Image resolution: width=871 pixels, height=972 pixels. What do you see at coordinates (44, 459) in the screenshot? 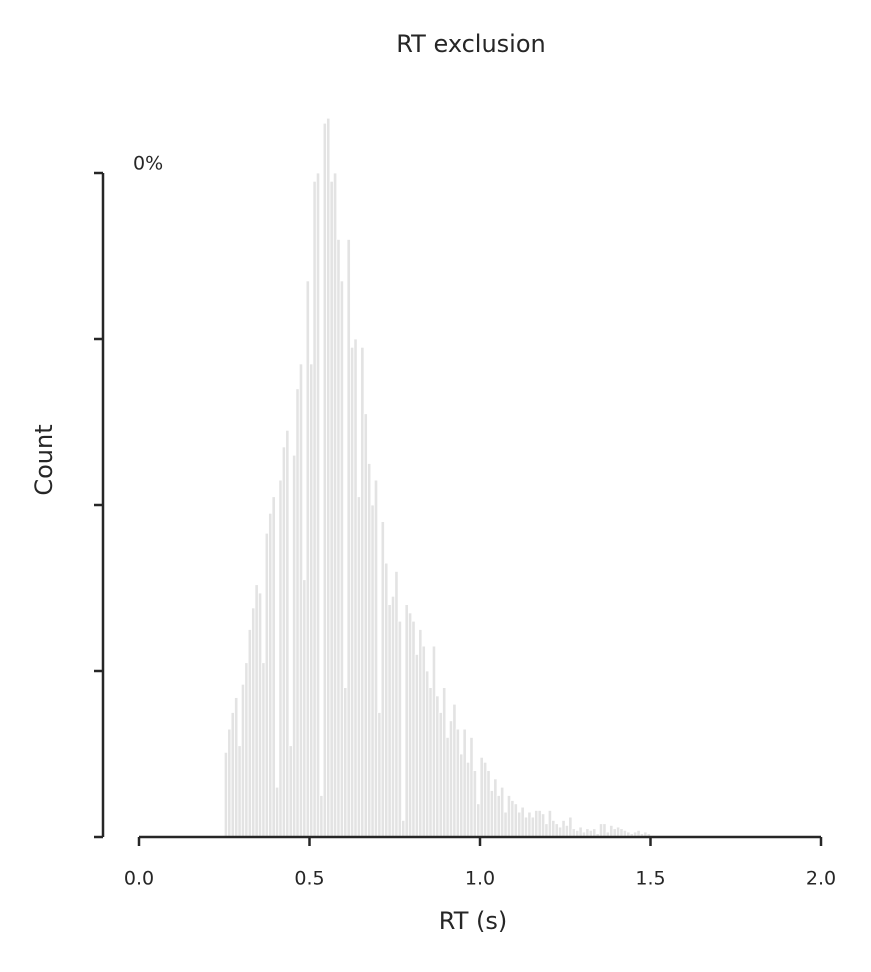
I see `y-axis-label: Count` at bounding box center [44, 459].